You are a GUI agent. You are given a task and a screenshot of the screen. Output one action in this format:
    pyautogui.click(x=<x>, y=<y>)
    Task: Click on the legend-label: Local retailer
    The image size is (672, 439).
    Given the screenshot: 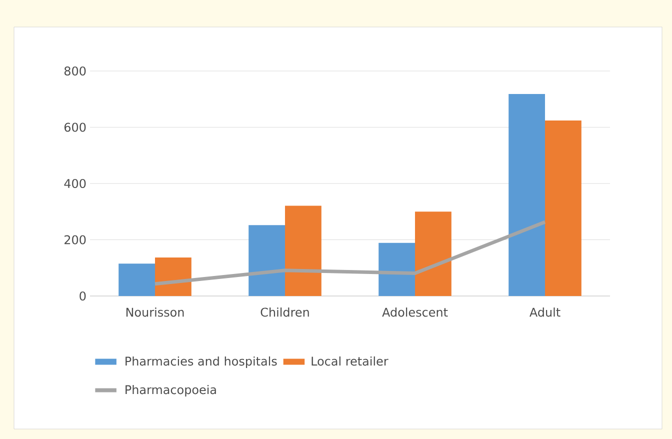 What is the action you would take?
    pyautogui.click(x=350, y=361)
    